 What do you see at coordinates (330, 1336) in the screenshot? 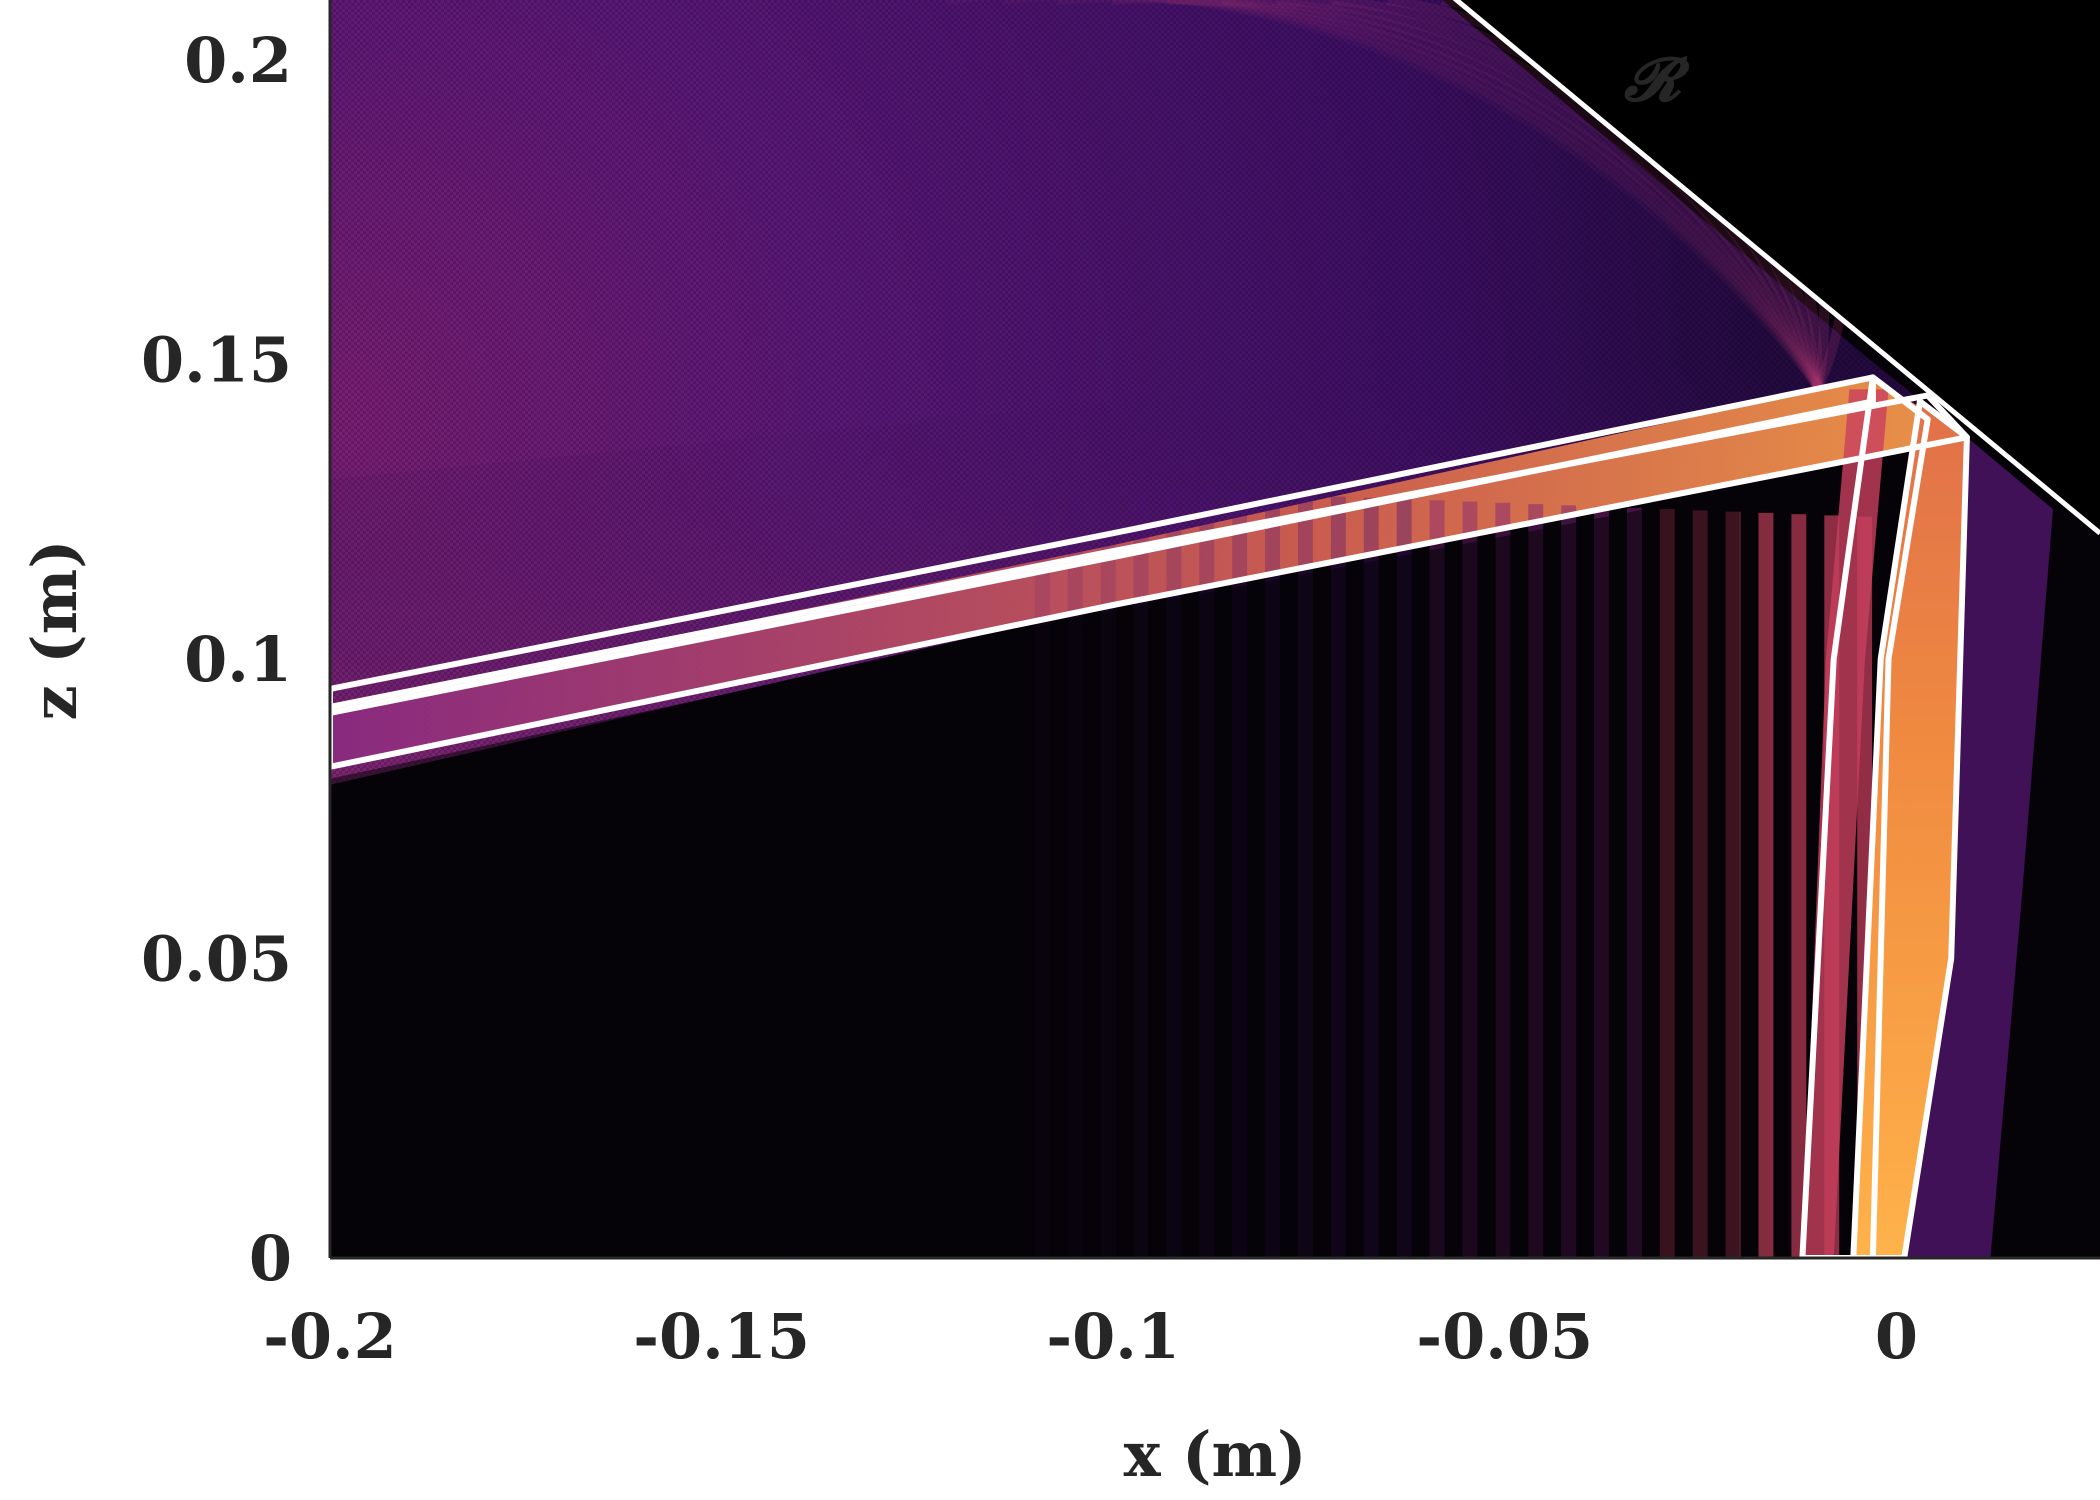
I see `x-tick-label: -0.2` at bounding box center [330, 1336].